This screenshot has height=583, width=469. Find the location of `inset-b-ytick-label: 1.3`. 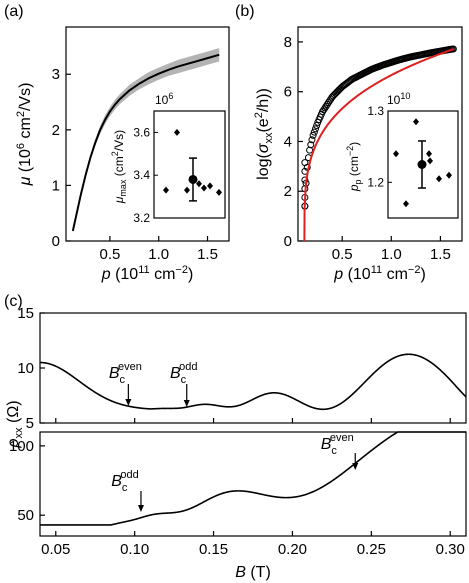

inset-b-ytick-label: 1.3 is located at coordinates (375, 111).